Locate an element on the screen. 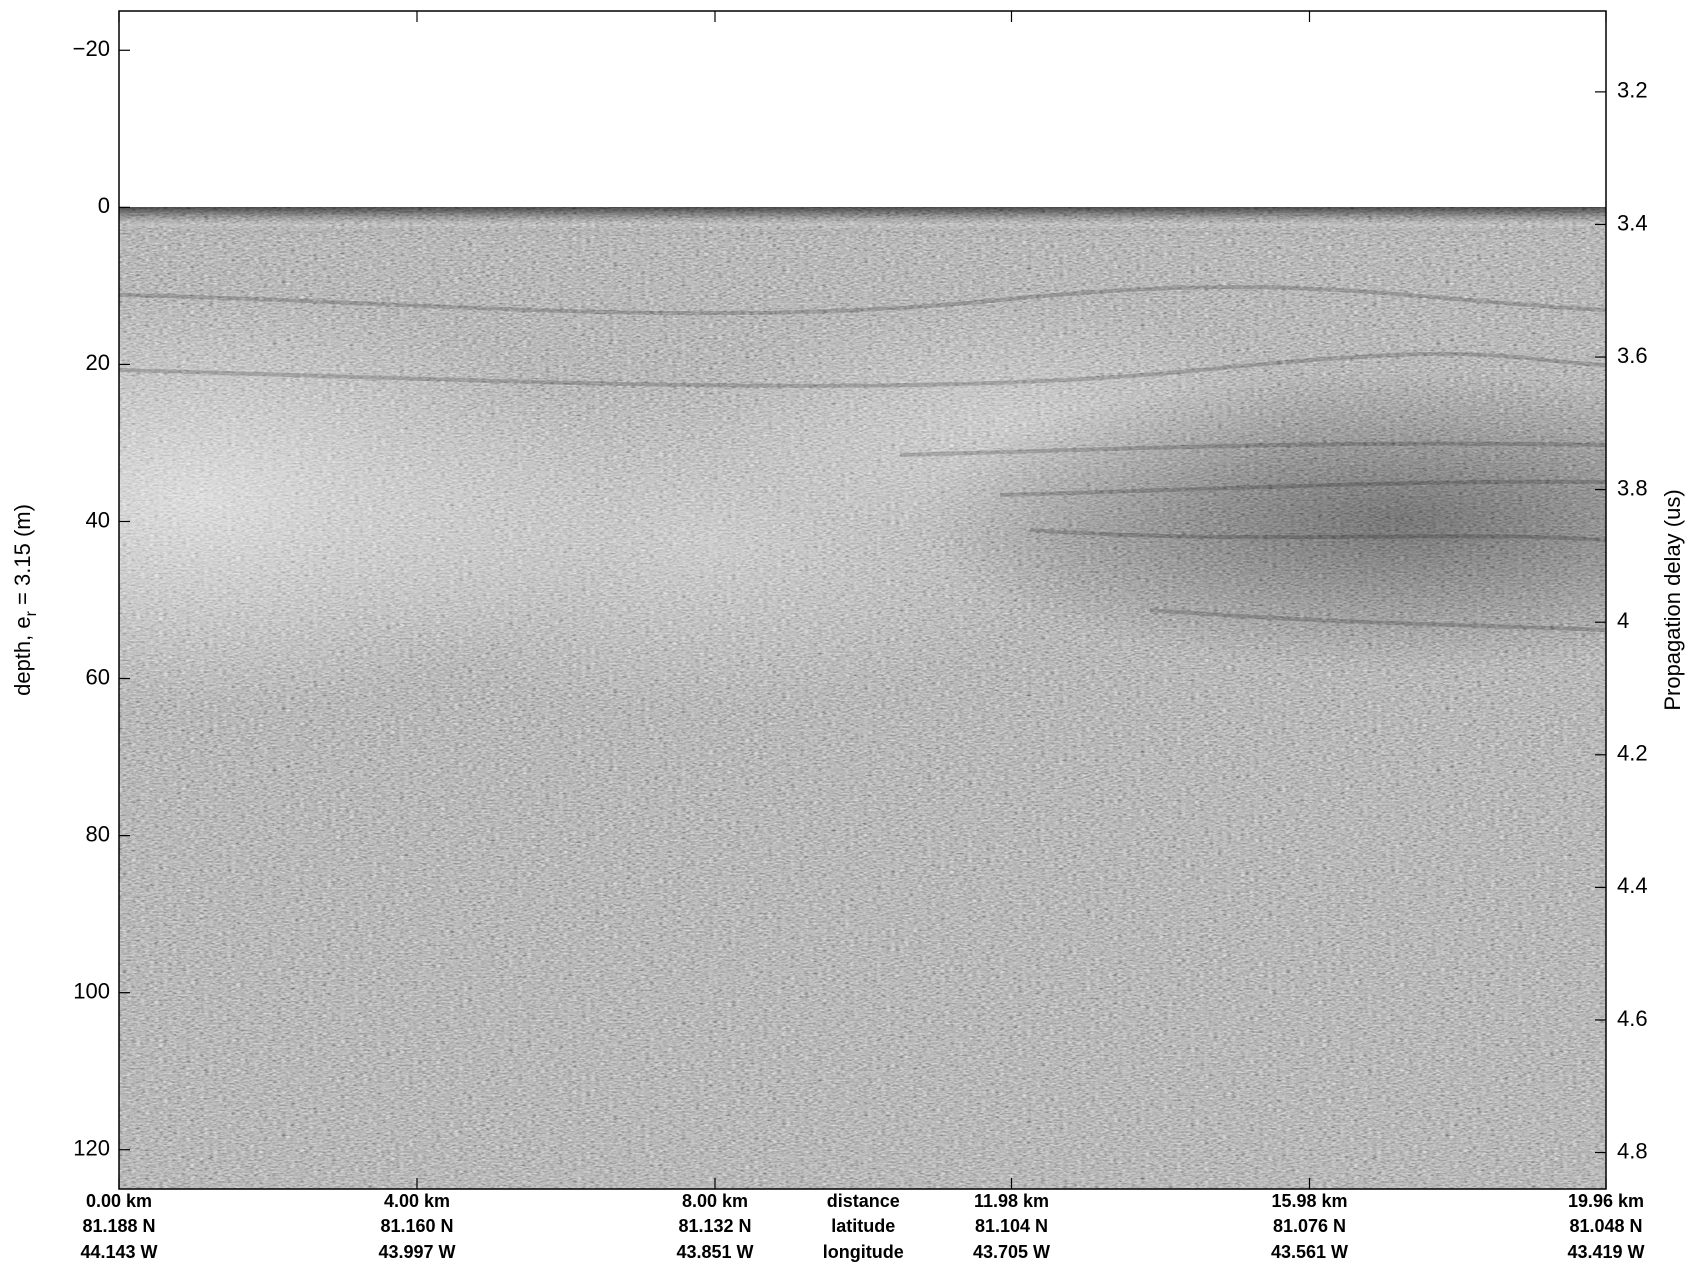 Image resolution: width=1690 pixels, height=1268 pixels. y2-tick-label: 3.6 is located at coordinates (1632, 355).